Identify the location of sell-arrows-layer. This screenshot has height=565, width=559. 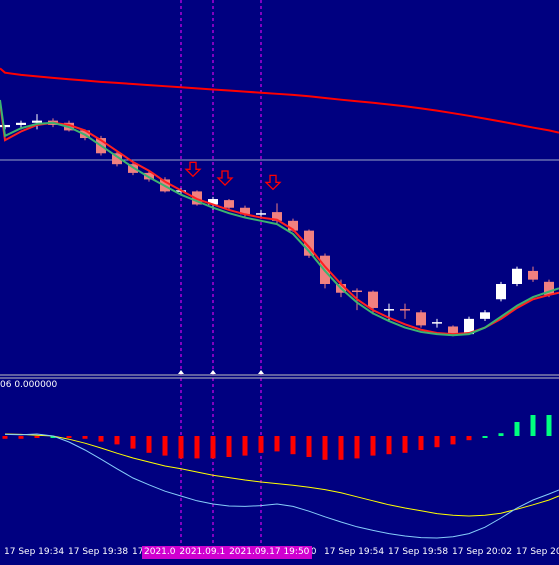
(233, 176).